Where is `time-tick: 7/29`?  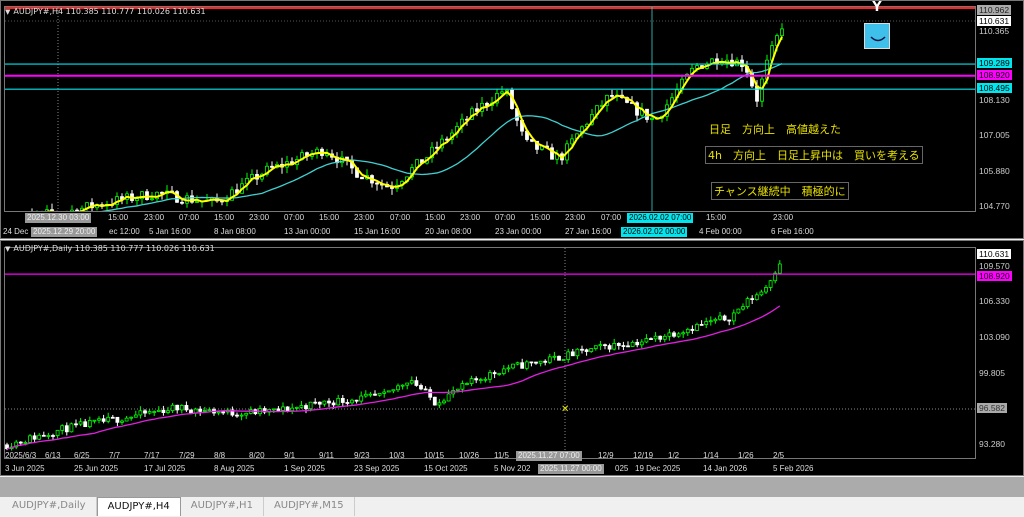 time-tick: 7/29 is located at coordinates (187, 455).